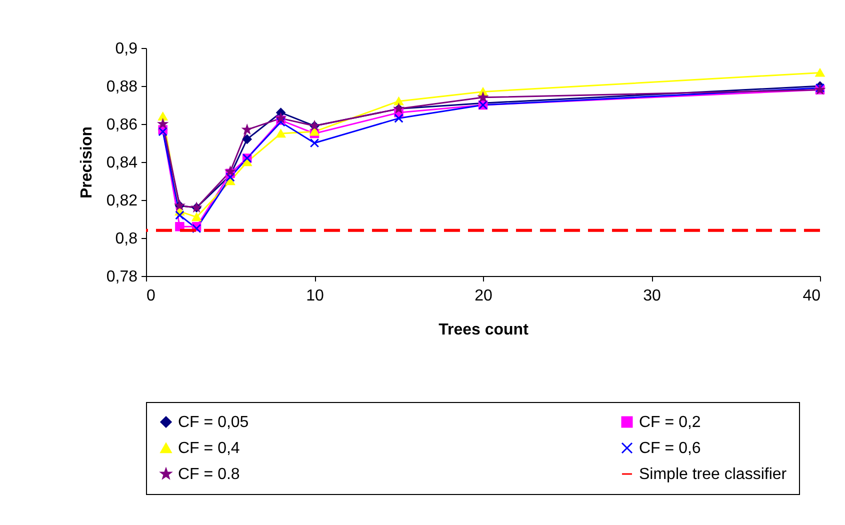 The image size is (845, 525). What do you see at coordinates (811, 296) in the screenshot?
I see `x-tick-label: 40` at bounding box center [811, 296].